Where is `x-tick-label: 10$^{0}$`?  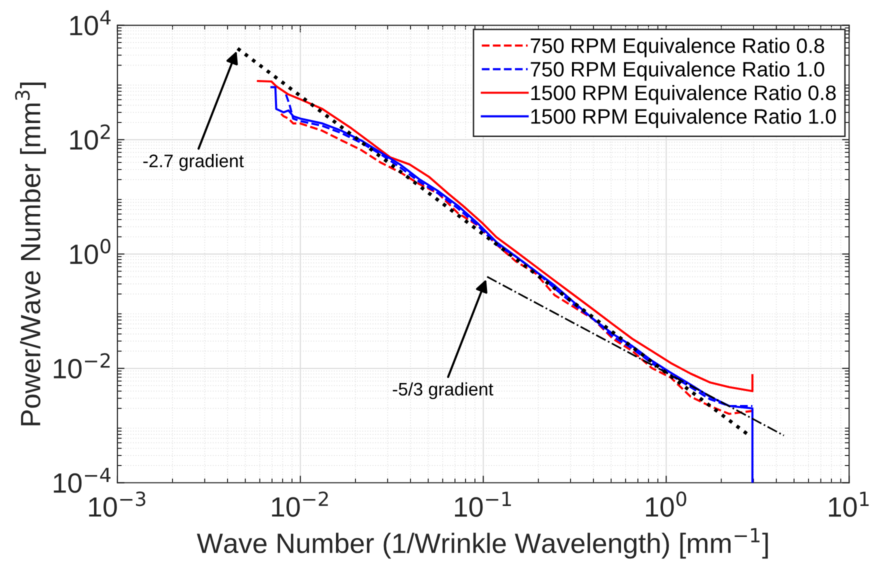
x-tick-label: 10$^{0}$ is located at coordinates (666, 504).